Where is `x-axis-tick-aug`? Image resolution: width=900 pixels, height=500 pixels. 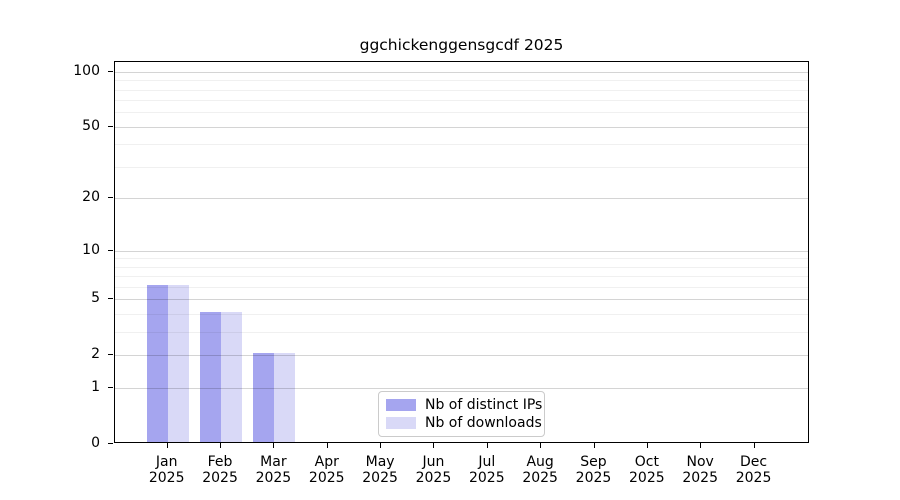
x-axis-tick-aug is located at coordinates (541, 445).